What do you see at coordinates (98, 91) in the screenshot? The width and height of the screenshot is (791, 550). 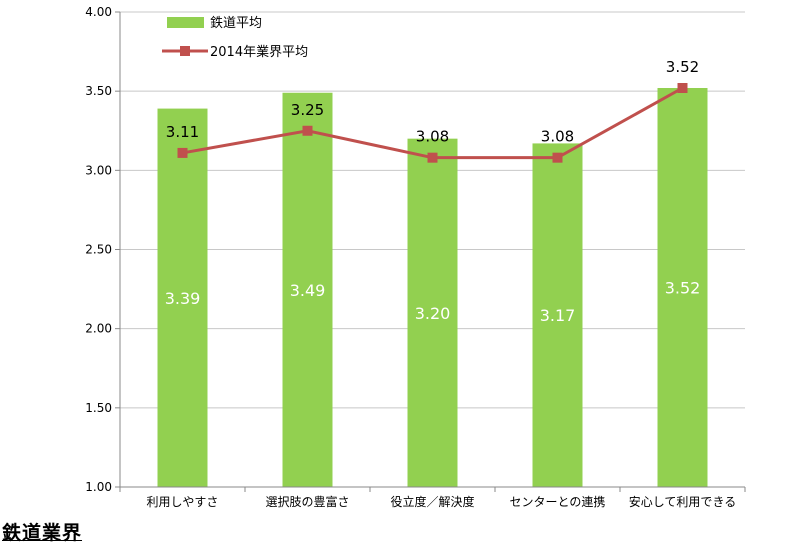 I see `y-tick-label: 3.50` at bounding box center [98, 91].